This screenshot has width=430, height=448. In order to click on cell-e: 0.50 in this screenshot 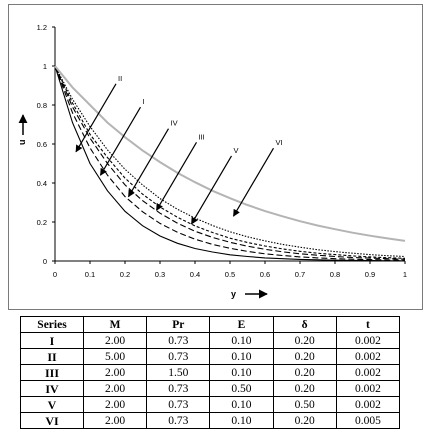, I will do `click(241, 388)`.